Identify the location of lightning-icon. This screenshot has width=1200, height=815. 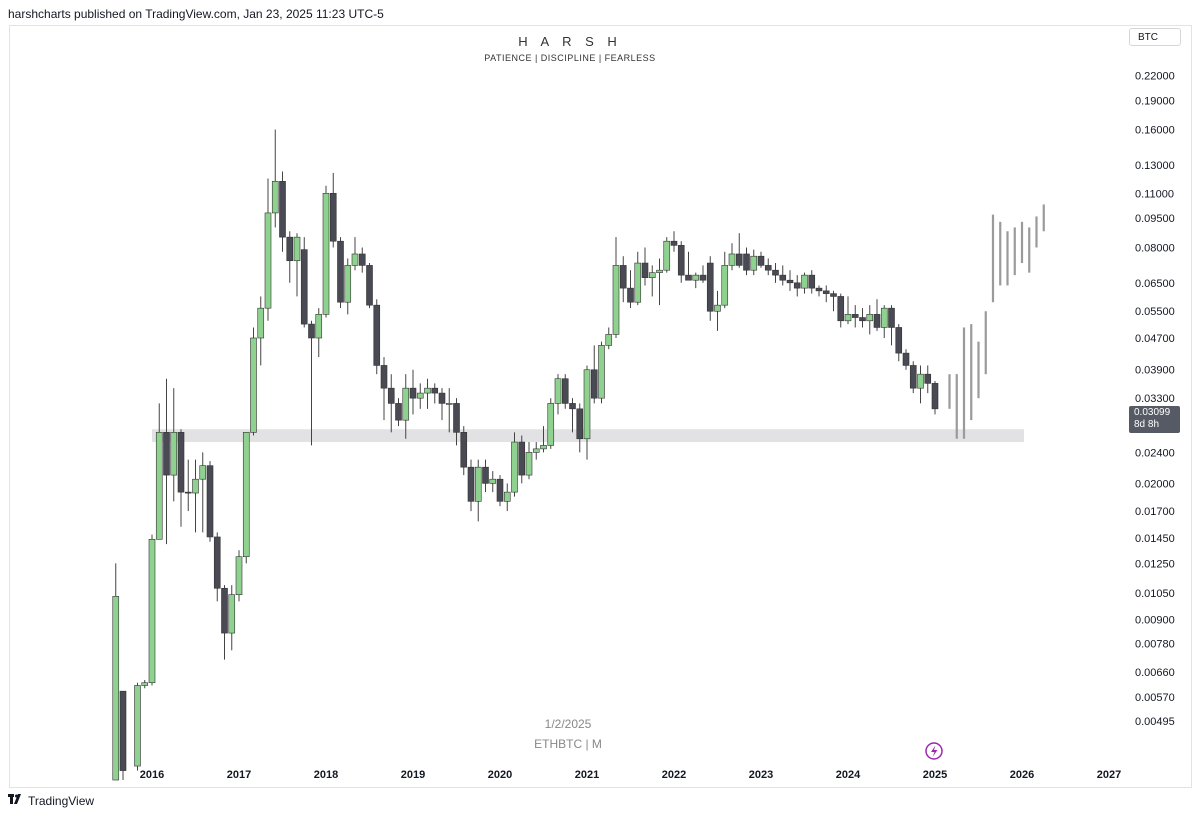
(934, 751).